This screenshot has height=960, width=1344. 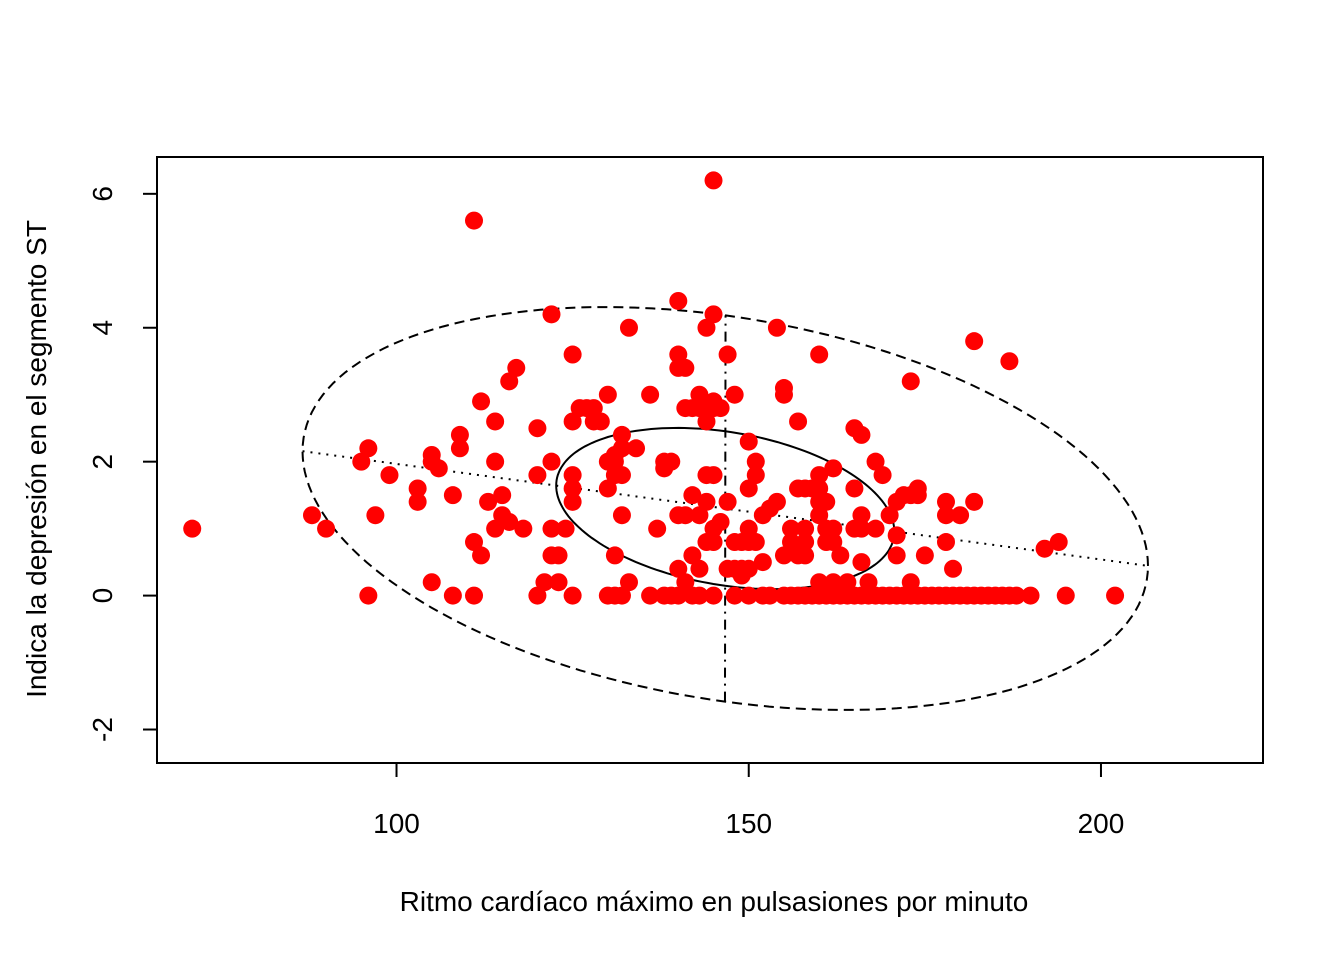 I want to click on y-tick-label: 0, so click(x=102, y=596).